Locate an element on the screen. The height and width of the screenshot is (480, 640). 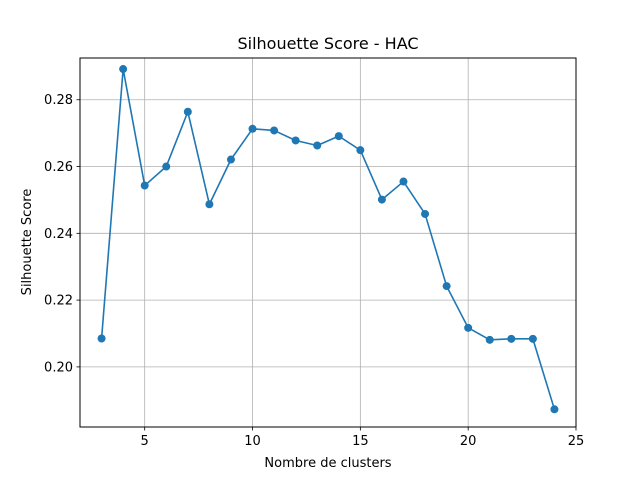
x-axis: 5 10 15 20 25 is located at coordinates (363, 438).